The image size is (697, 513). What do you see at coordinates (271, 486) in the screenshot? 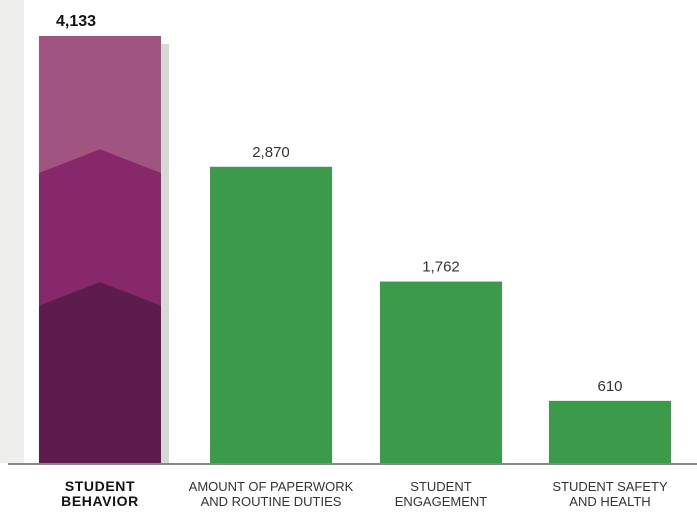
I see `category-label: AMOUNT OF PAPERWORK` at bounding box center [271, 486].